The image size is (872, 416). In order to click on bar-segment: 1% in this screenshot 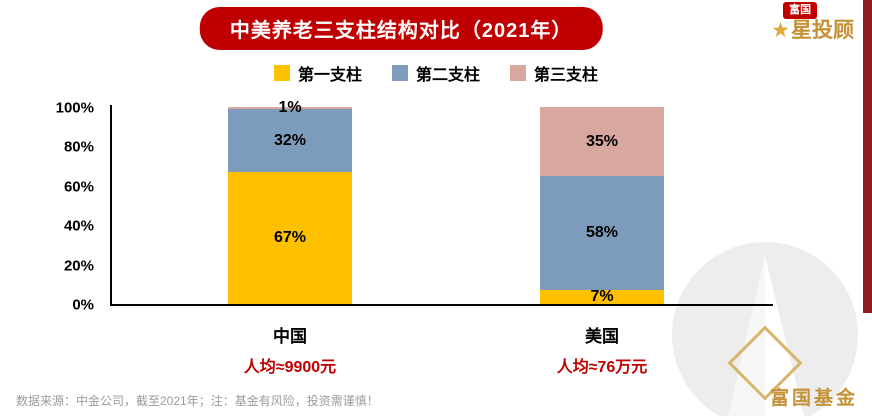, I will do `click(290, 107)`.